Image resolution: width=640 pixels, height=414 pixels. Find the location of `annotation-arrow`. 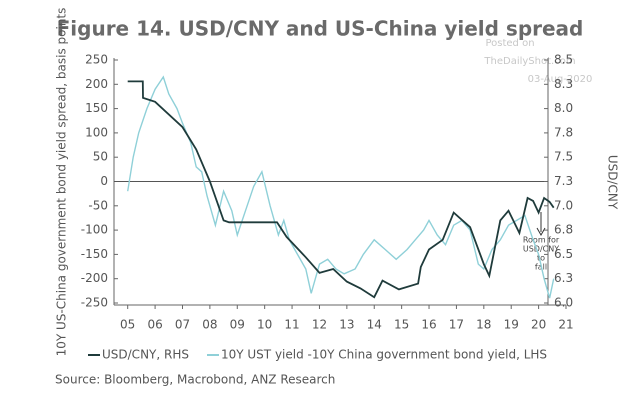

annotation-arrow is located at coordinates (541, 232).